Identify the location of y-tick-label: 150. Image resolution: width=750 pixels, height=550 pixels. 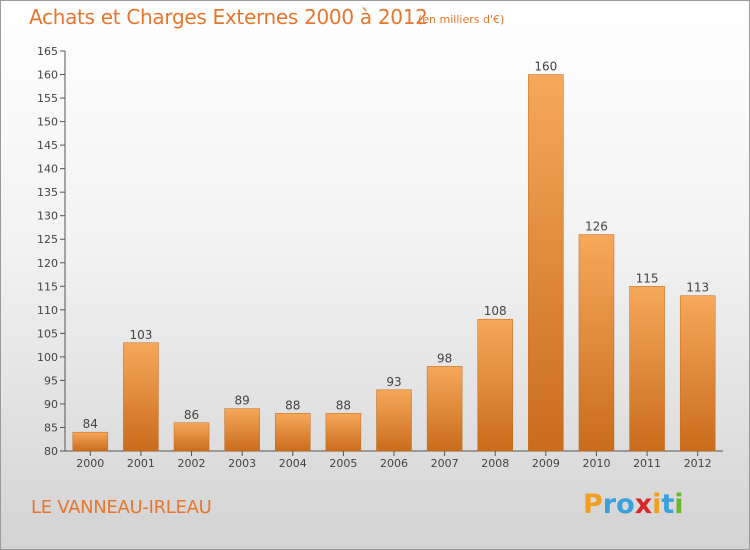
(47, 122).